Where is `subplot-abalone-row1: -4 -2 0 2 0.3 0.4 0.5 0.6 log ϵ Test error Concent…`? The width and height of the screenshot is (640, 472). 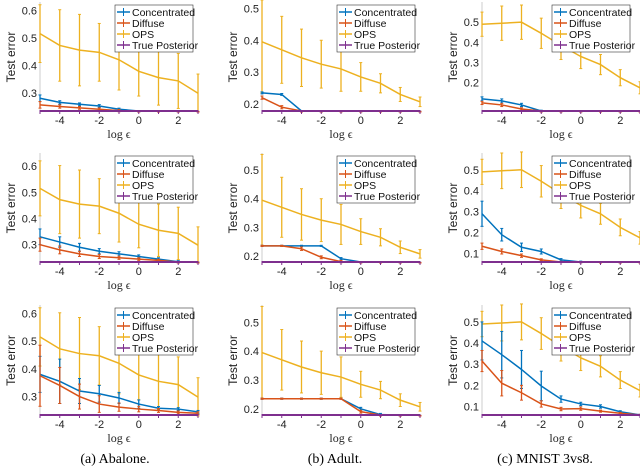 subplot-abalone-row1: -4 -2 0 2 0.3 0.4 0.5 0.6 log ϵ Test error Concent… is located at coordinates (102, 71).